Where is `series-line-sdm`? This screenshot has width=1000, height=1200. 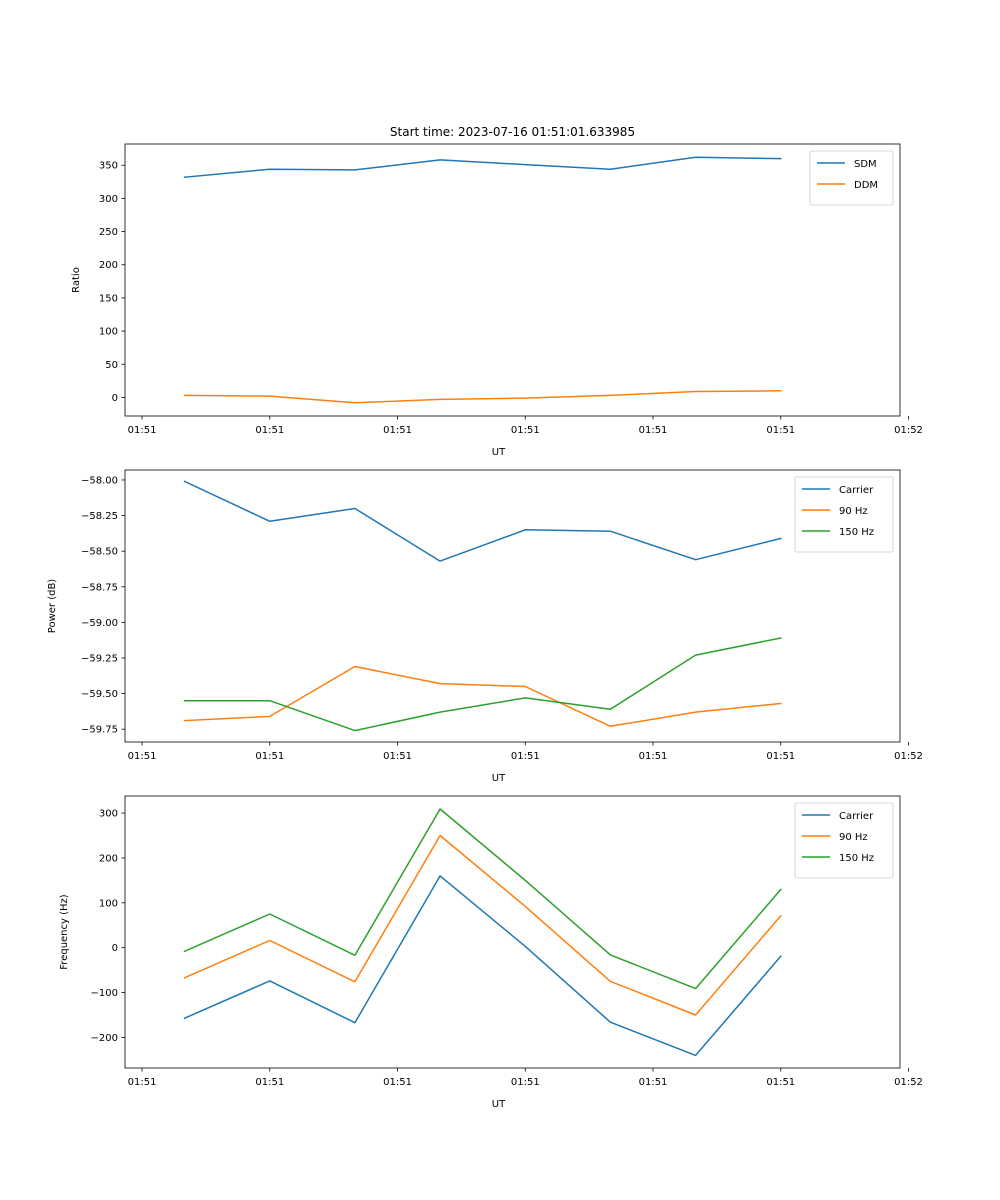 series-line-sdm is located at coordinates (482, 167).